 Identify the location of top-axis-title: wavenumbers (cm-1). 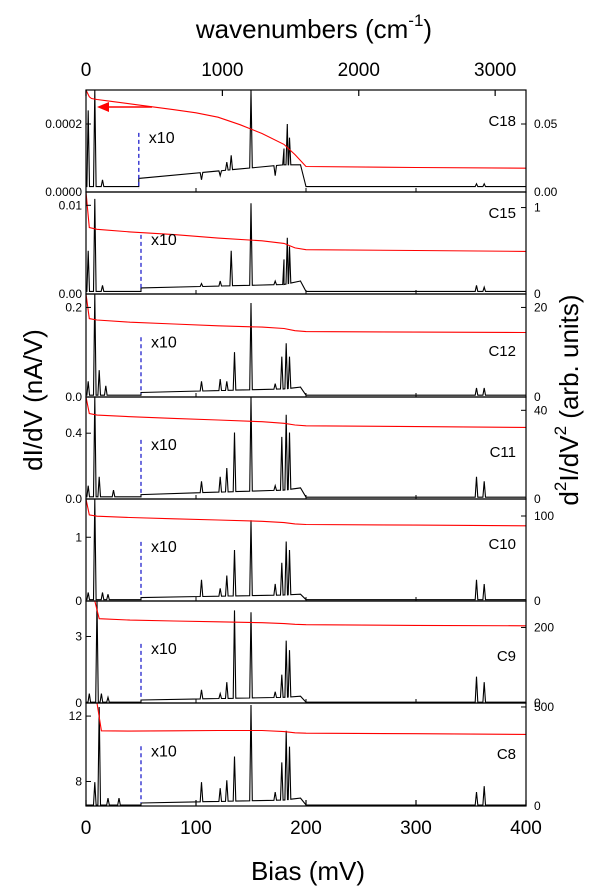
(313, 27).